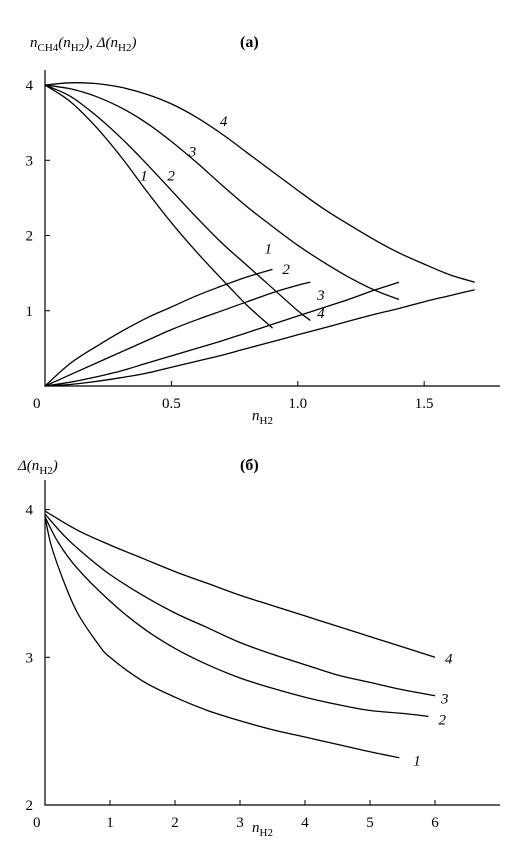 The width and height of the screenshot is (513, 855). Describe the element at coordinates (240, 584) in the screenshot. I see `series-all-4-line` at that location.